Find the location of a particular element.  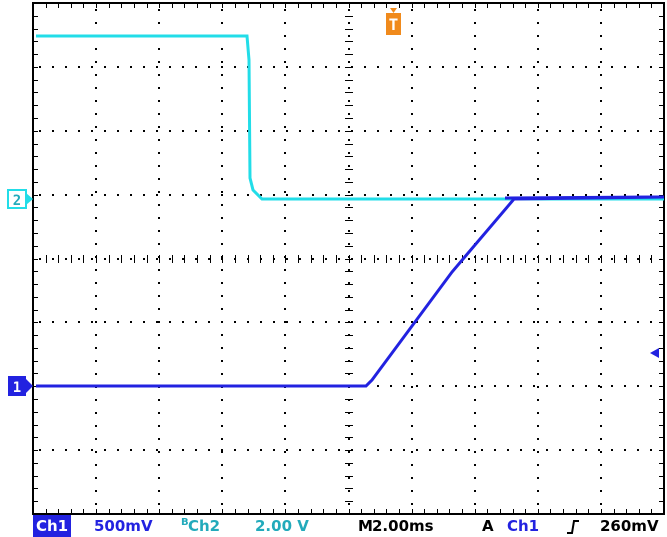

ch2-ground-marker: 2 is located at coordinates (20, 199).